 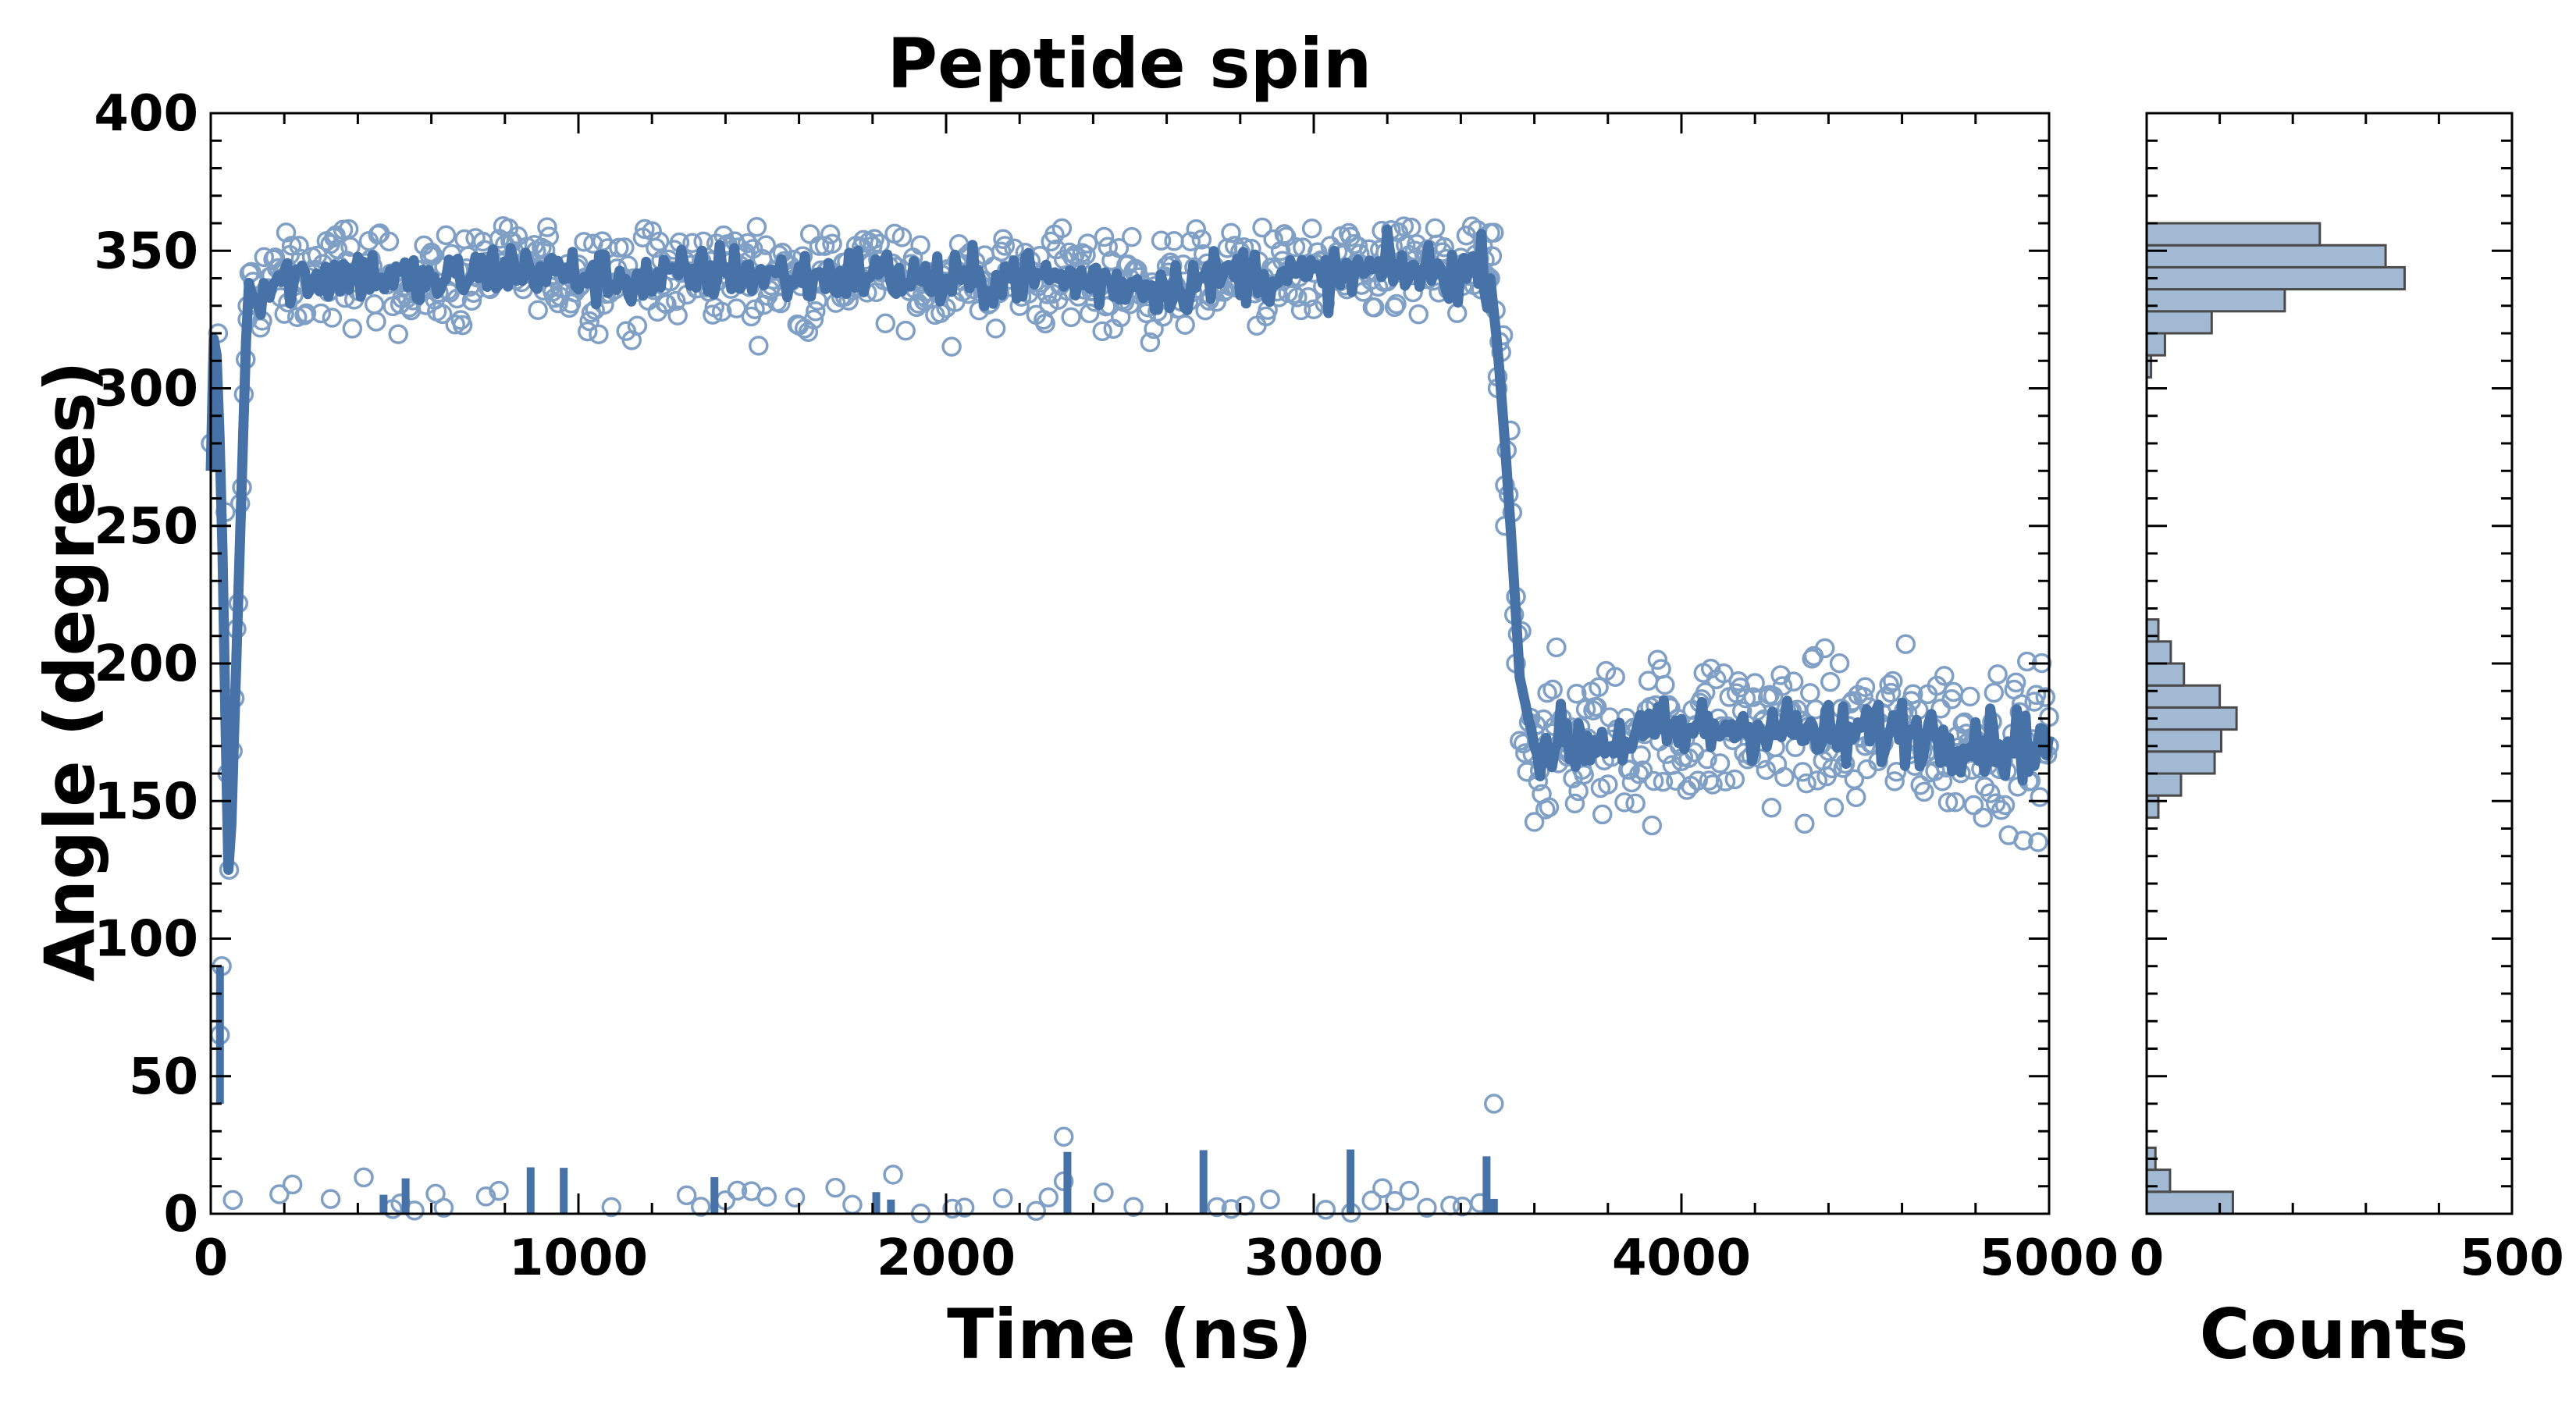 What do you see at coordinates (2049, 1258) in the screenshot?
I see `x-tick-label: 5000` at bounding box center [2049, 1258].